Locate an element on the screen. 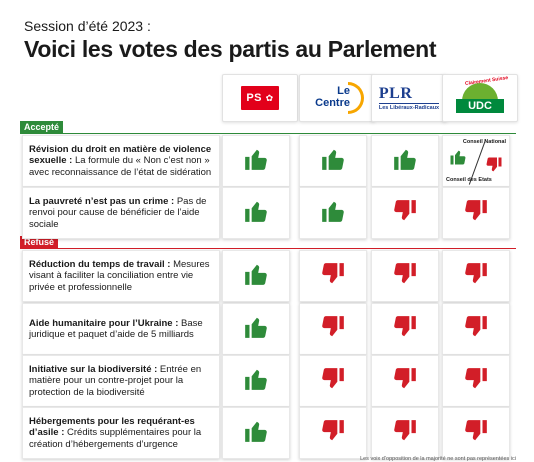 This screenshot has height=462, width=534. row-title: La pauvreté n’est pas un crime : is located at coordinates (102, 201).